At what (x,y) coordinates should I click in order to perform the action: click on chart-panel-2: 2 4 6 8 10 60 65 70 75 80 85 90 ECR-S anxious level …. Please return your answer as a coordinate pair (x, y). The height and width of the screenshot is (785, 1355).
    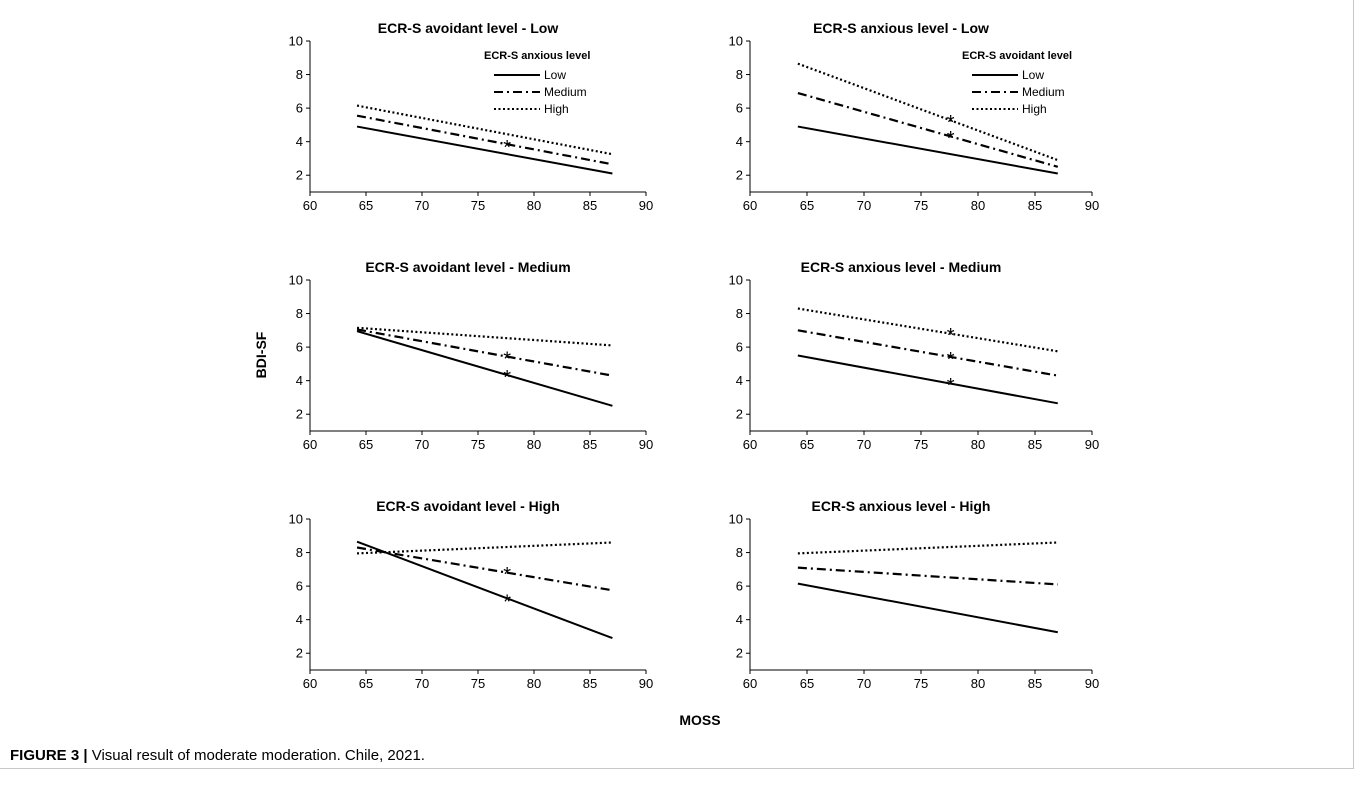
    Looking at the image, I should click on (914, 116).